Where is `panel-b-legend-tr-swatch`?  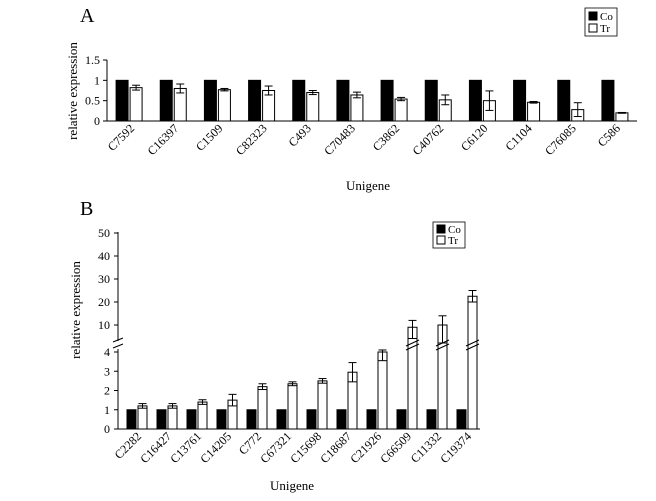 panel-b-legend-tr-swatch is located at coordinates (441, 240).